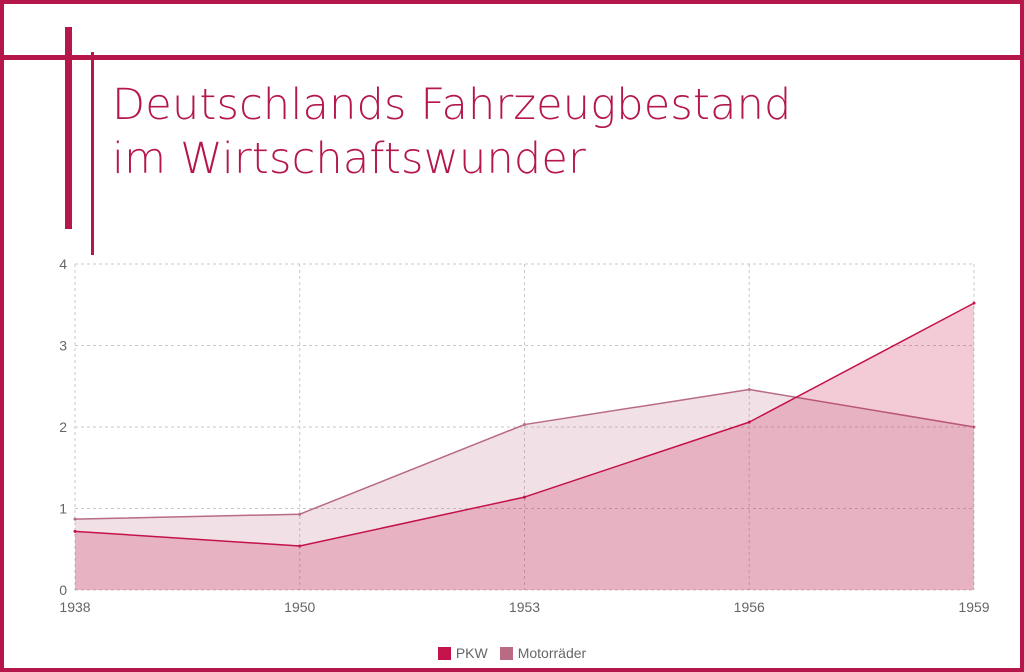 This screenshot has width=1024, height=672. I want to click on legend-item-motorraeder: Motorräder, so click(543, 653).